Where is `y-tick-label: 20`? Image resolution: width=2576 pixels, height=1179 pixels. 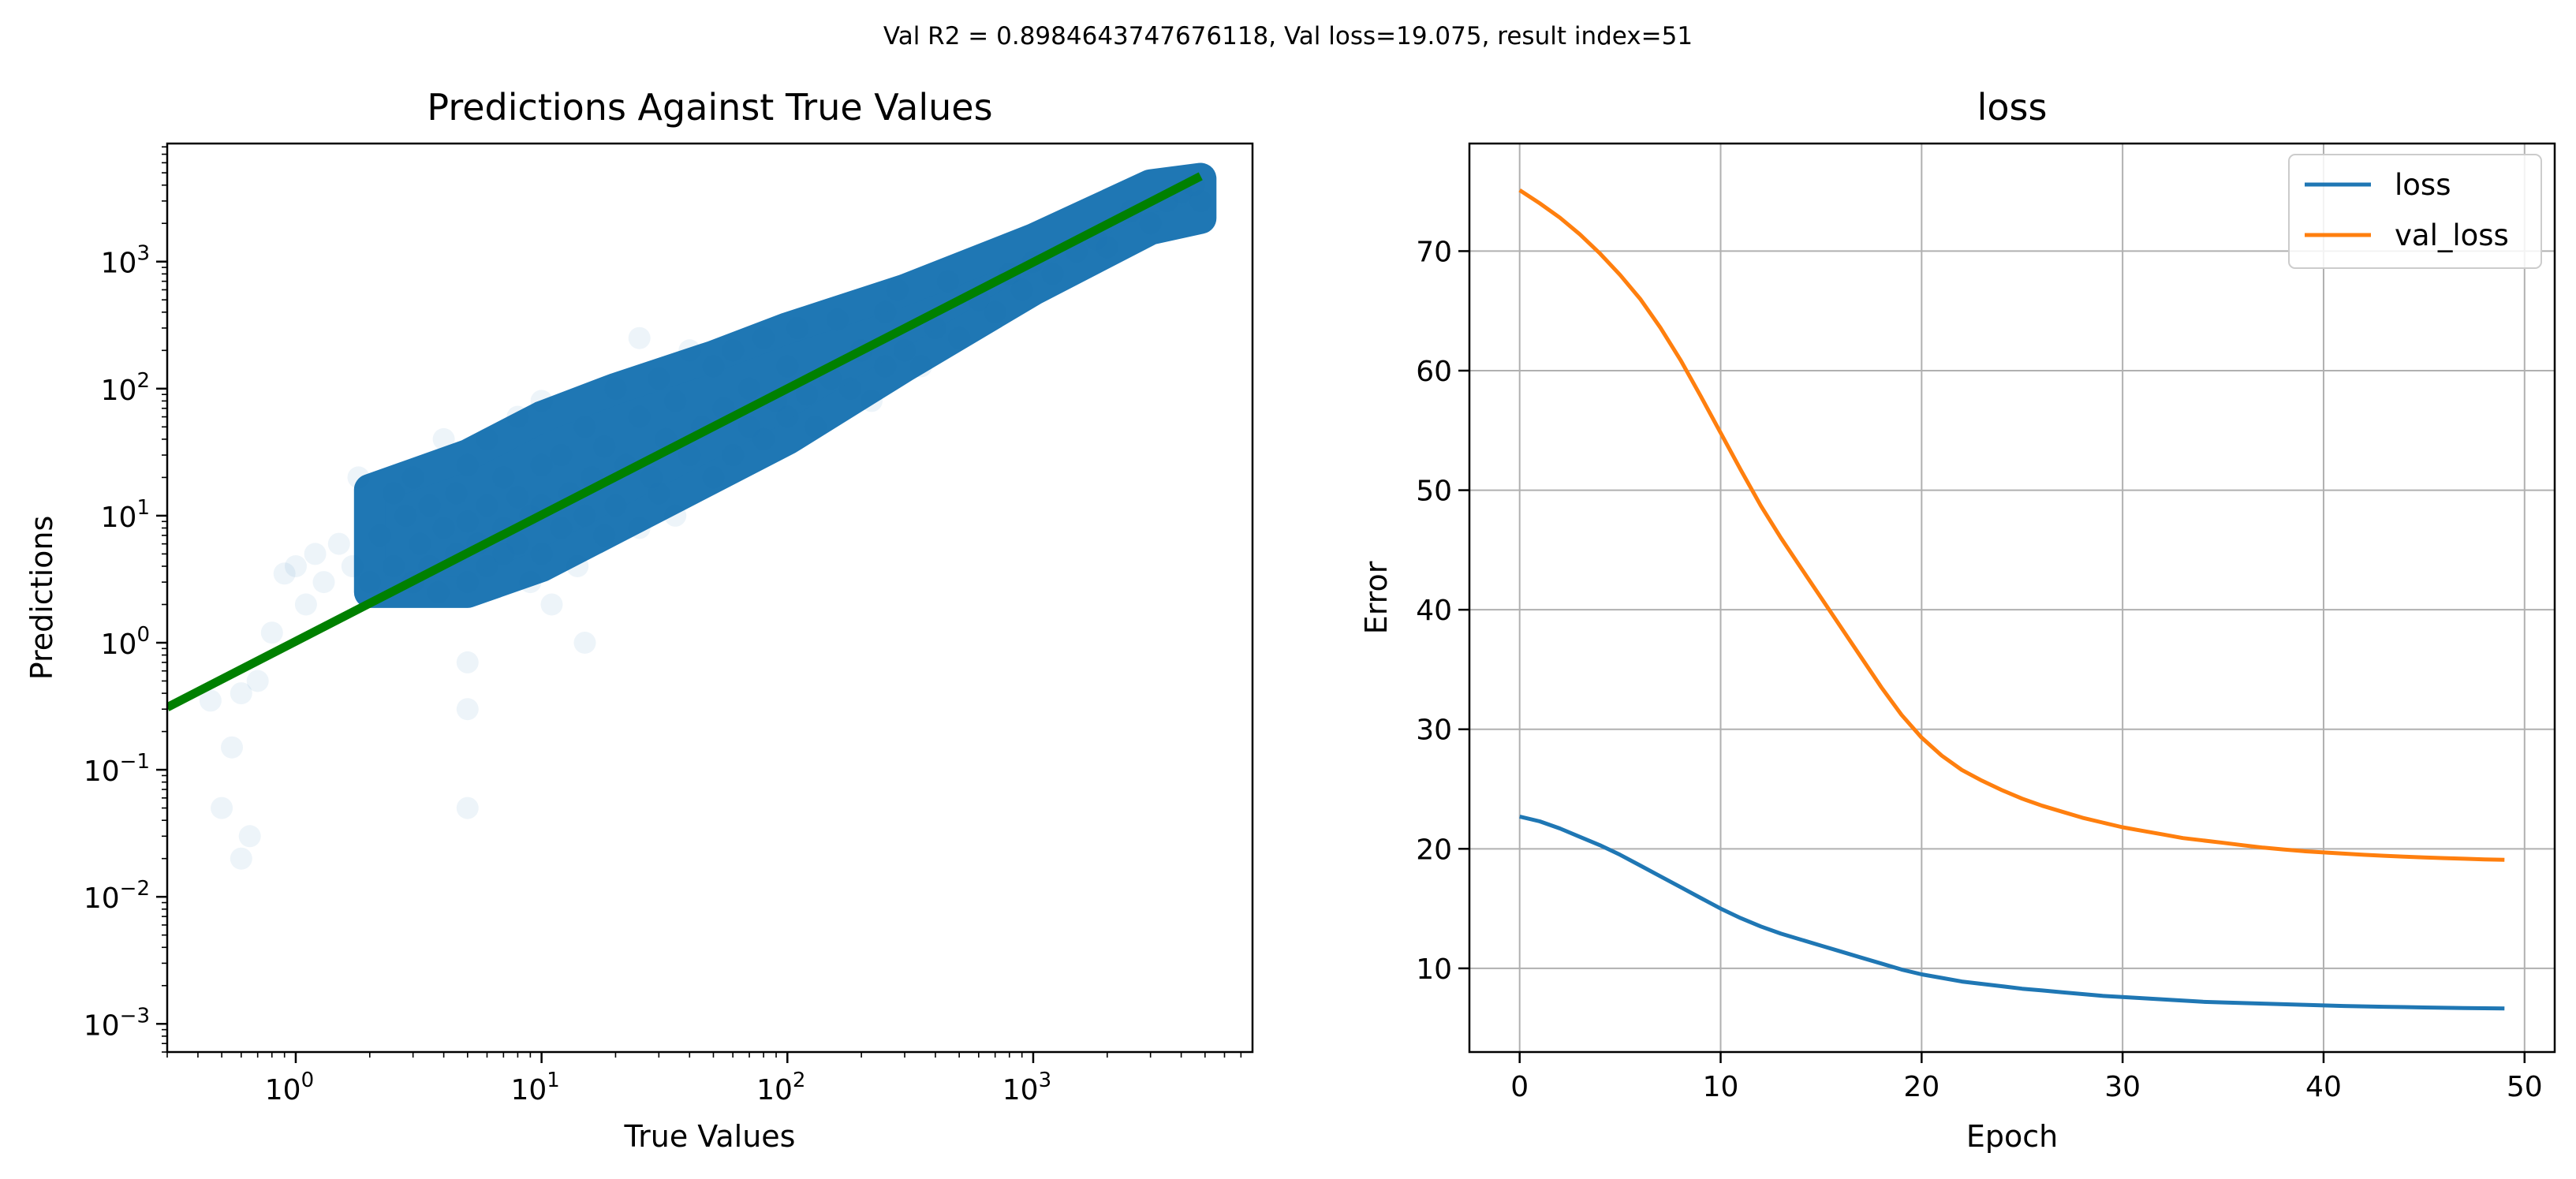
y-tick-label: 20 is located at coordinates (1434, 850).